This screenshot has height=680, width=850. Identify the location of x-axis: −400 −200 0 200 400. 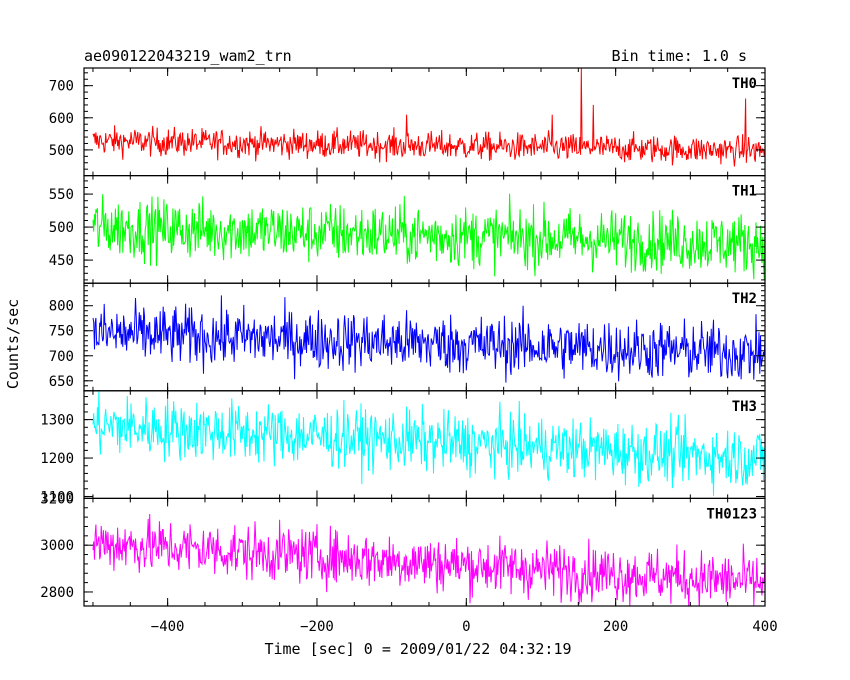
(464, 627).